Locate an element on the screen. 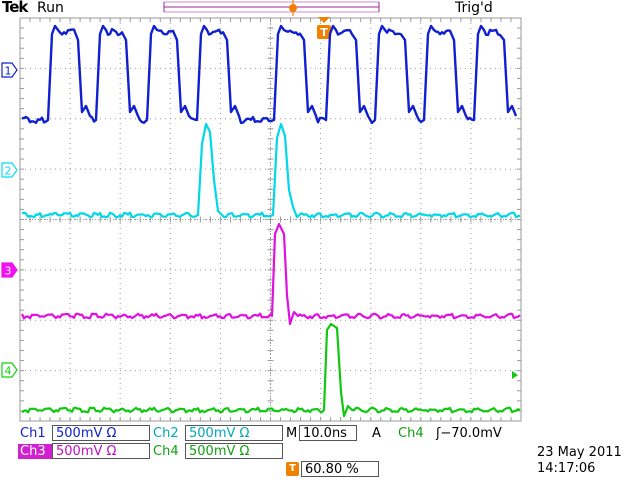 This screenshot has width=640, height=480. ch4-label: Ch4 is located at coordinates (166, 451).